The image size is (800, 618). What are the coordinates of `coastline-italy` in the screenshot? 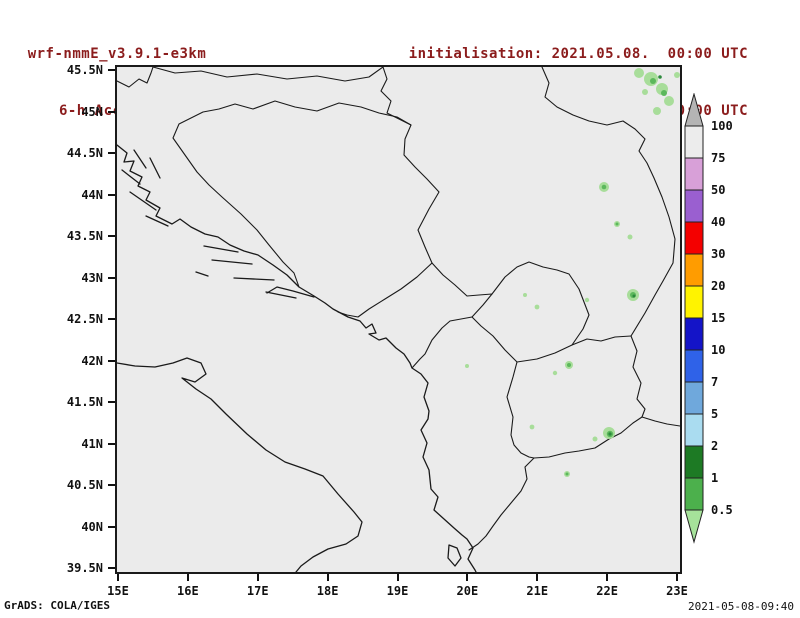 It's located at (240, 464).